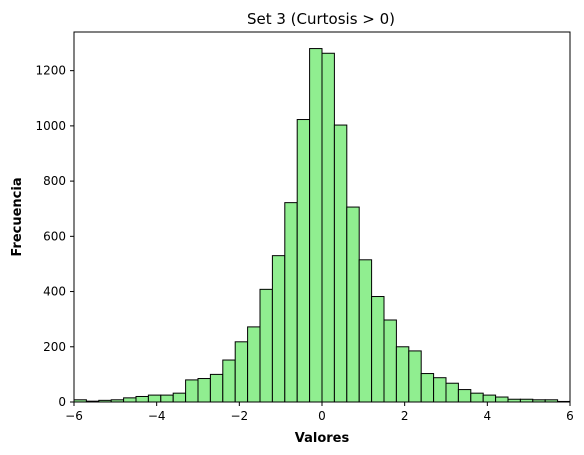  I want to click on x-axis-ticks: −6 −4 −2 0 2 4 6, so click(319, 412).